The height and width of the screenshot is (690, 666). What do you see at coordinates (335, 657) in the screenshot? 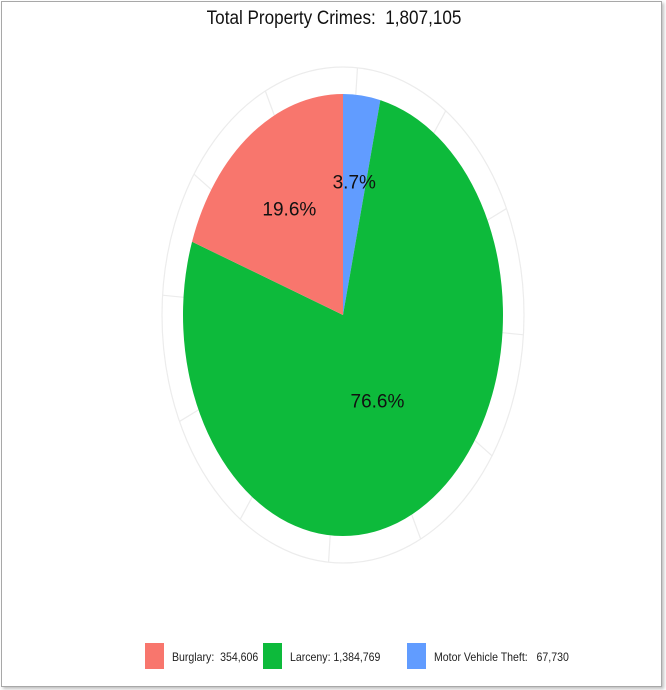
I see `legend-label-larceny: Larceny: 1,384,769` at bounding box center [335, 657].